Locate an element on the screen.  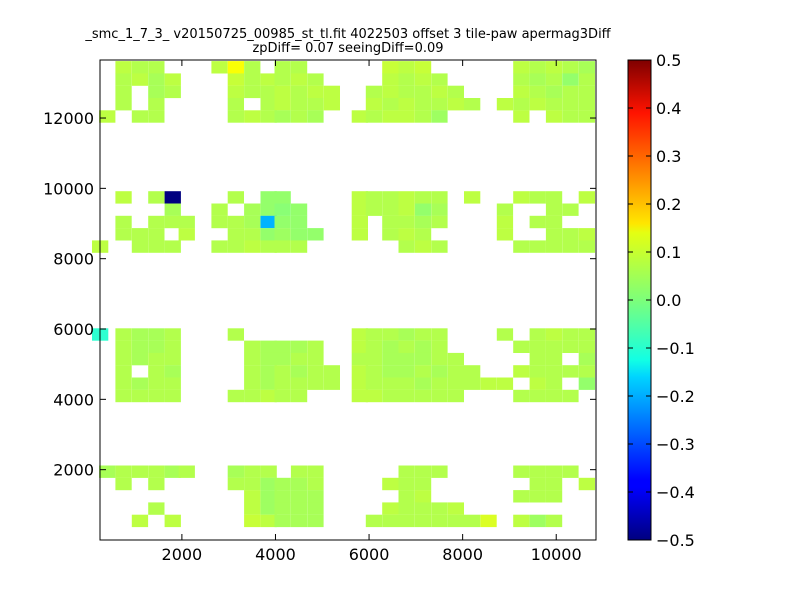
y-tick-label: 10000 is located at coordinates (68, 188).